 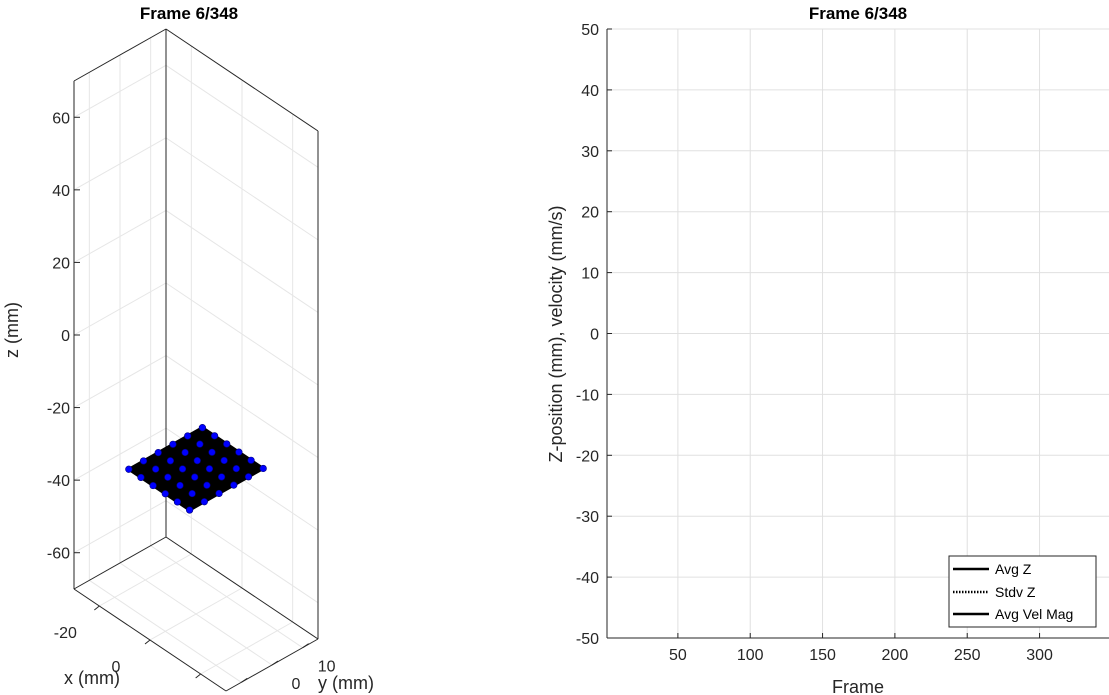 I want to click on frame-tick-label: 300, so click(x=1039, y=655).